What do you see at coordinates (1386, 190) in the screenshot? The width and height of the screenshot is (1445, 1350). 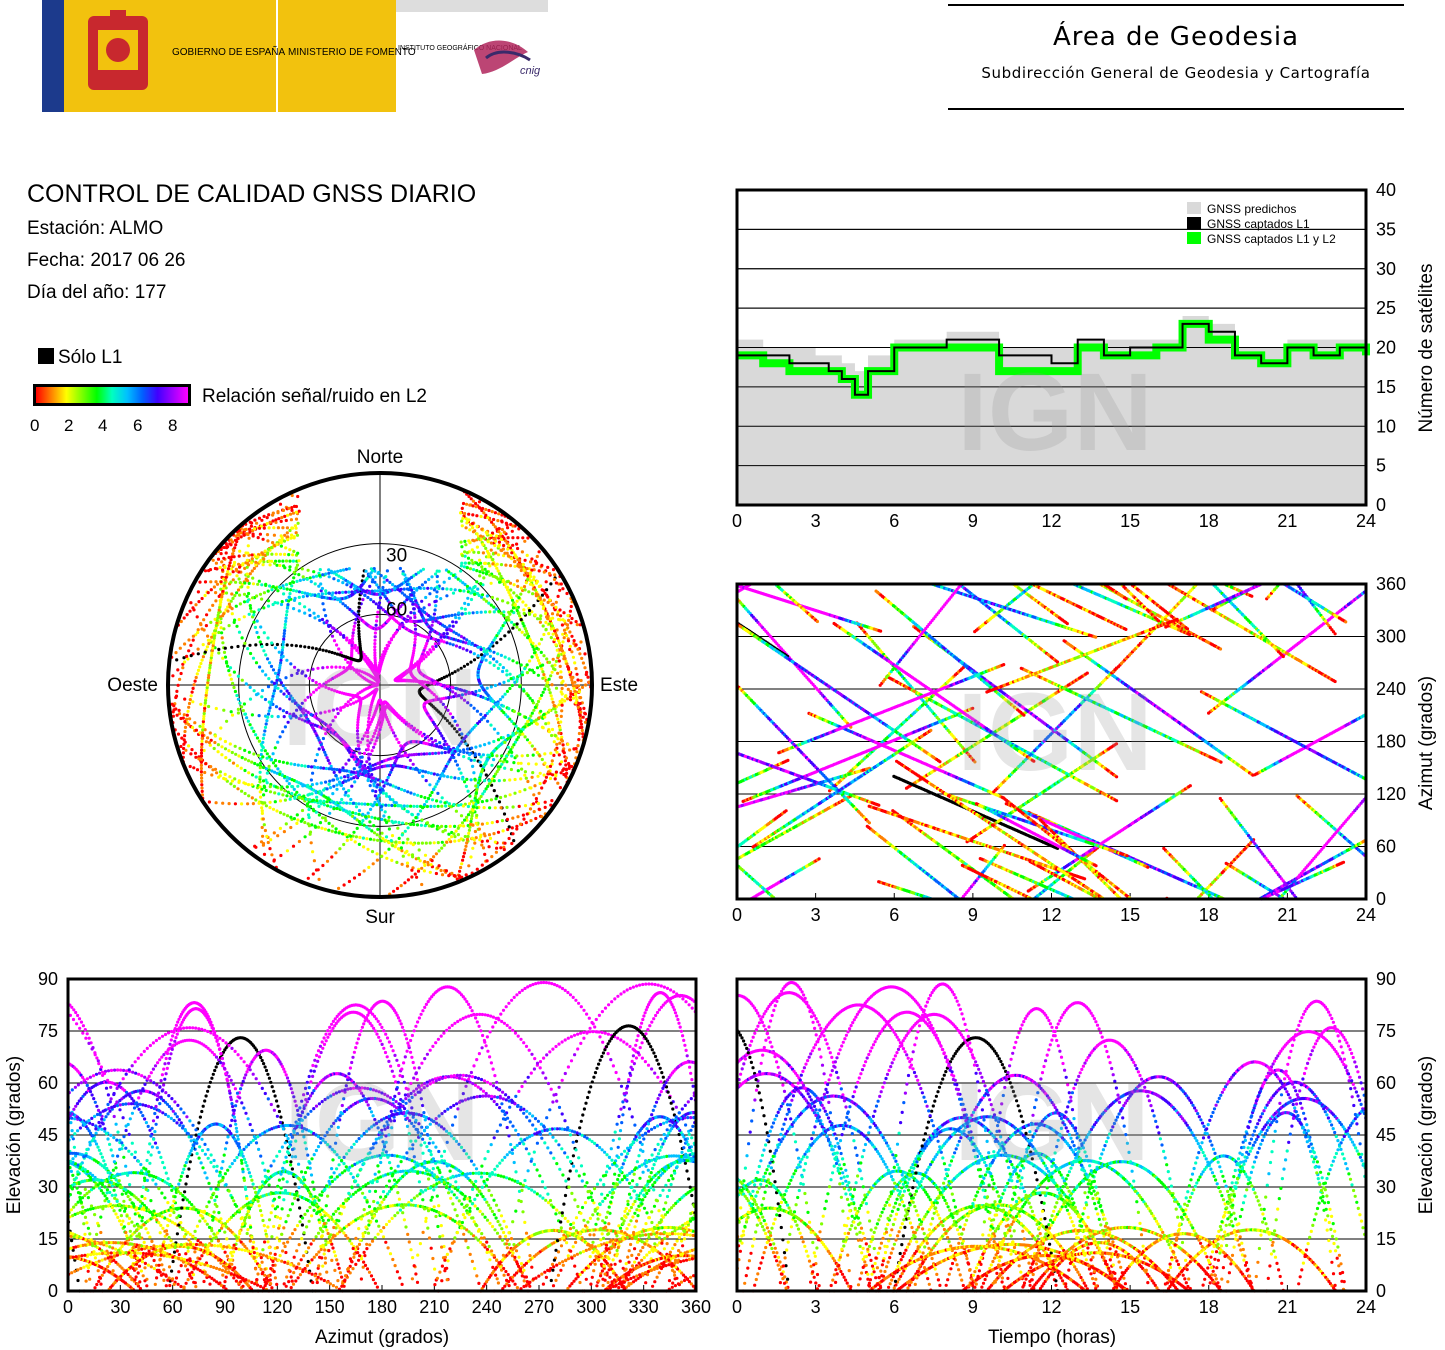 I see `y-tick-label: 40` at bounding box center [1386, 190].